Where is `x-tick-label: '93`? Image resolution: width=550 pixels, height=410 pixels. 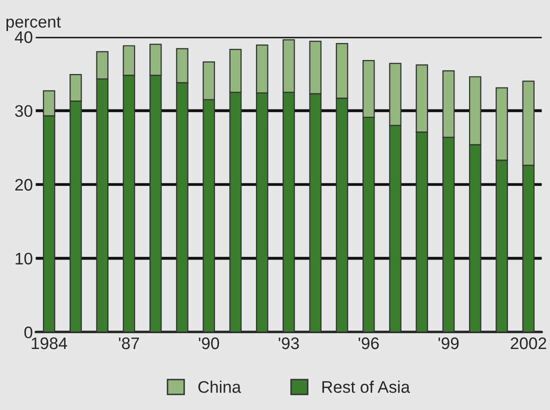 x-tick-label: '93 is located at coordinates (288, 343).